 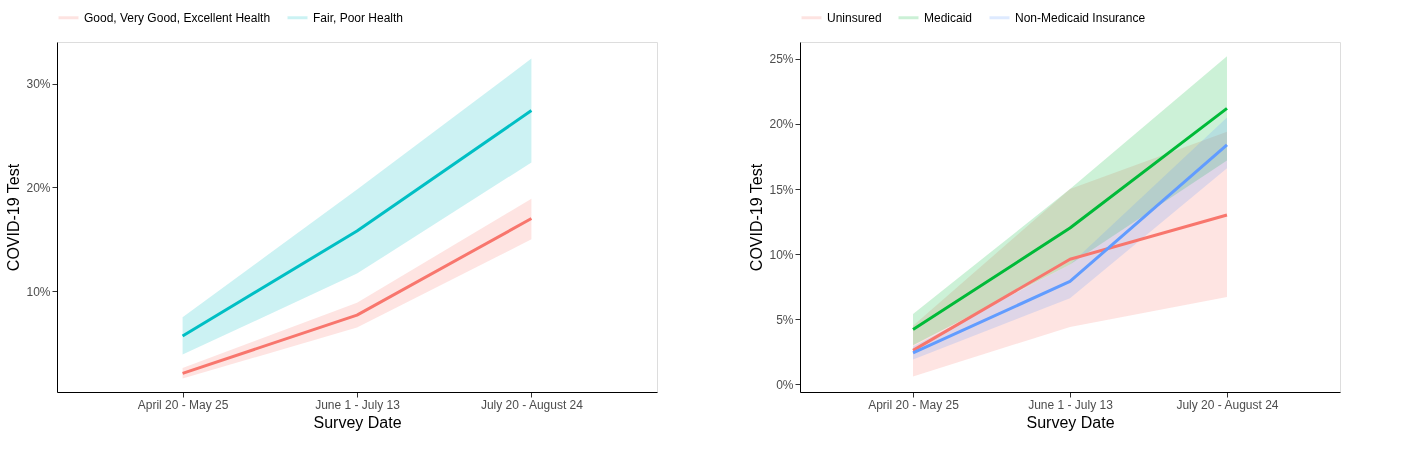 I want to click on legend-label: Good, Very Good, Excellent Health, so click(x=177, y=17).